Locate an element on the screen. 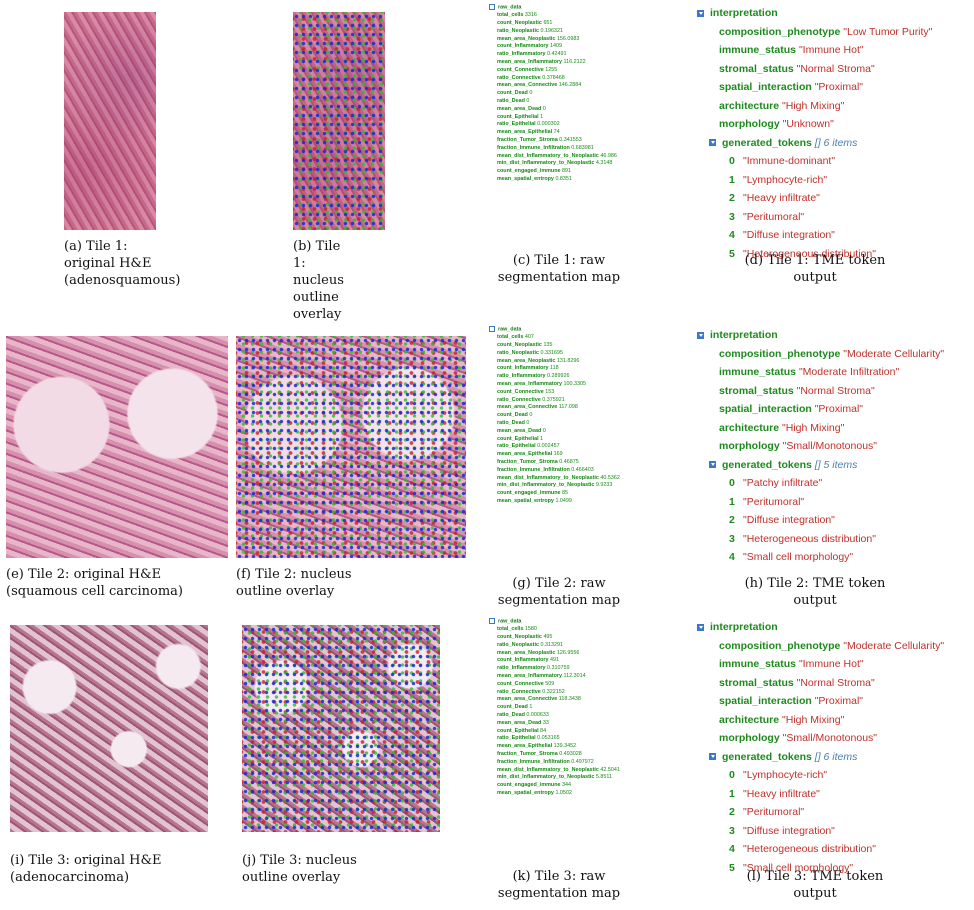  raw-data-value: 651 is located at coordinates (548, 23).